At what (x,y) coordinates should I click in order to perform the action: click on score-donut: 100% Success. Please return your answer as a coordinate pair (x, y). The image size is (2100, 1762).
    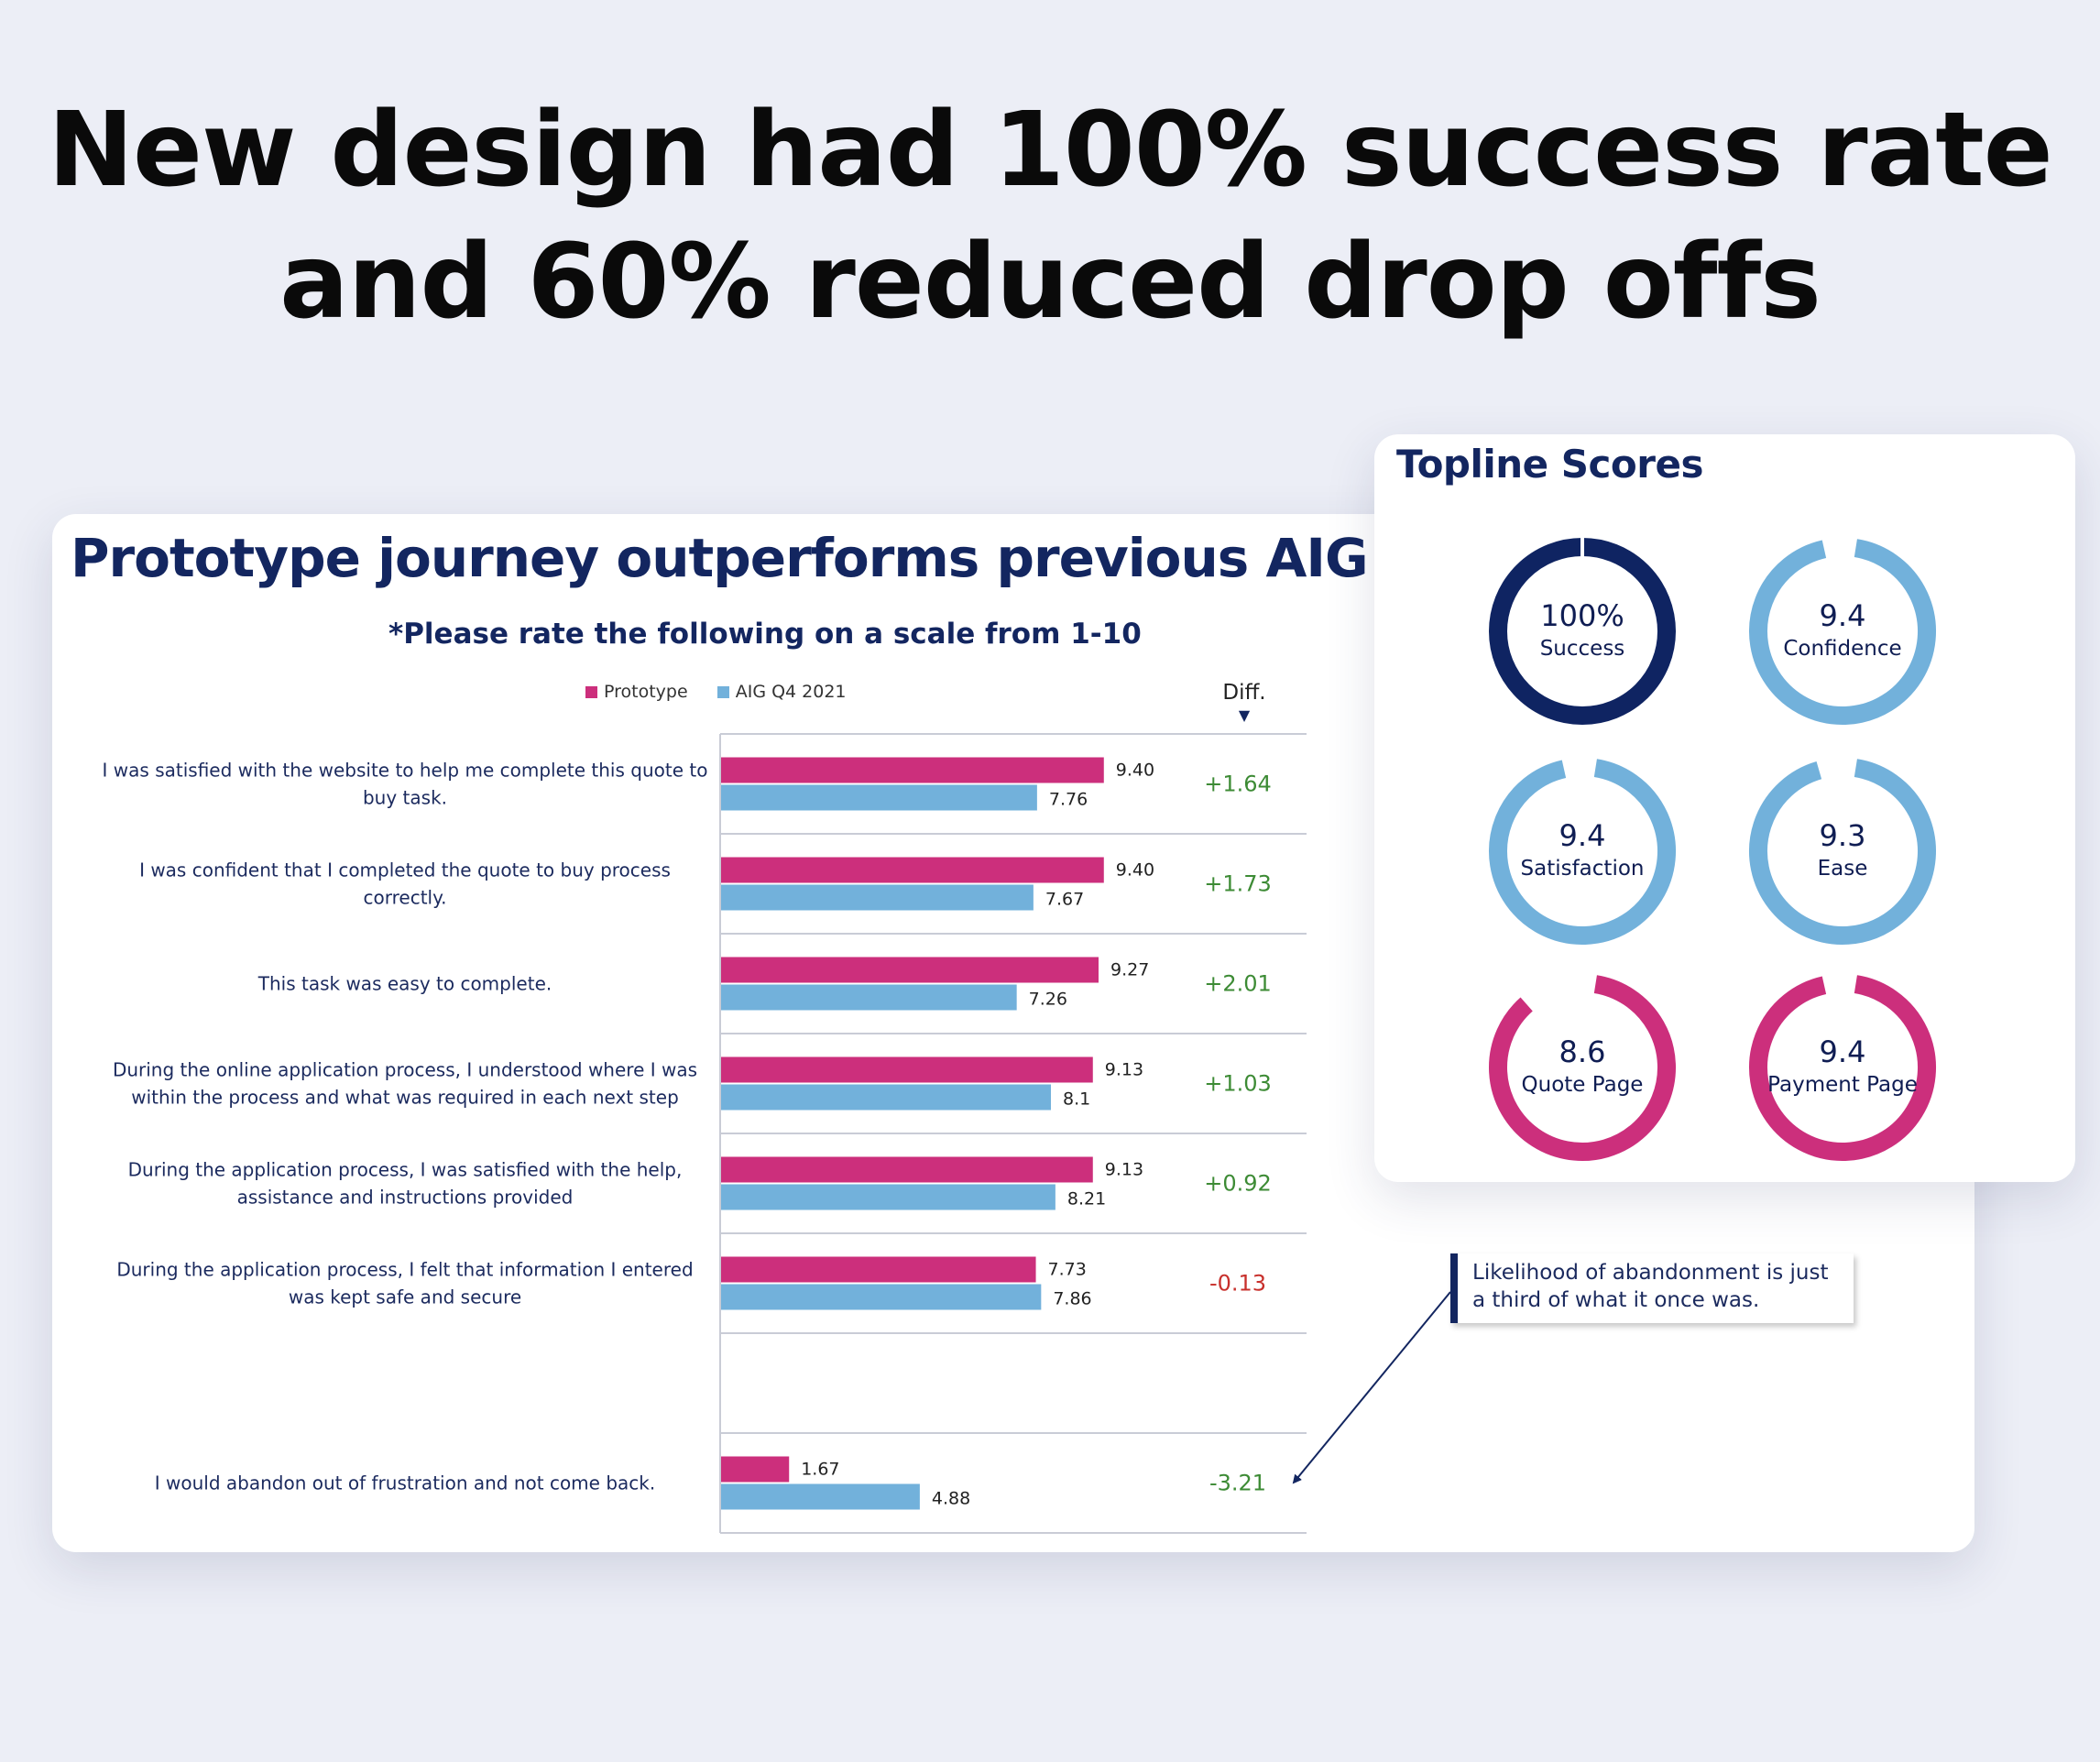
    Looking at the image, I should click on (1582, 631).